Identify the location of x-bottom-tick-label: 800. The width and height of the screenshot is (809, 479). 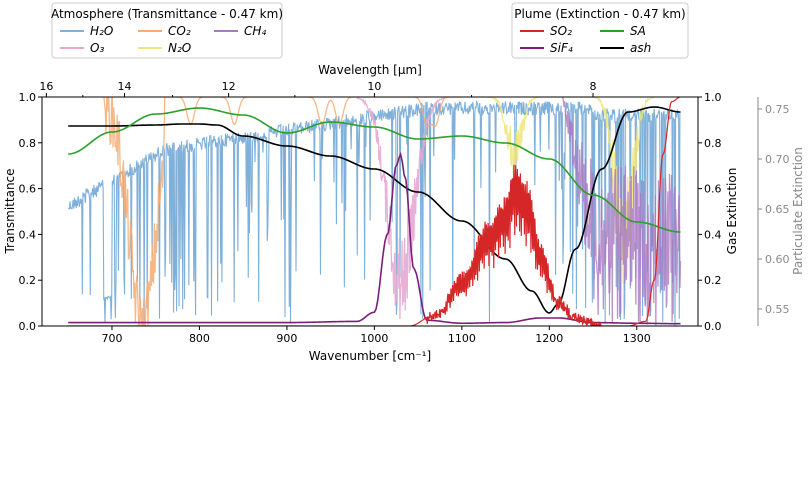
(199, 338).